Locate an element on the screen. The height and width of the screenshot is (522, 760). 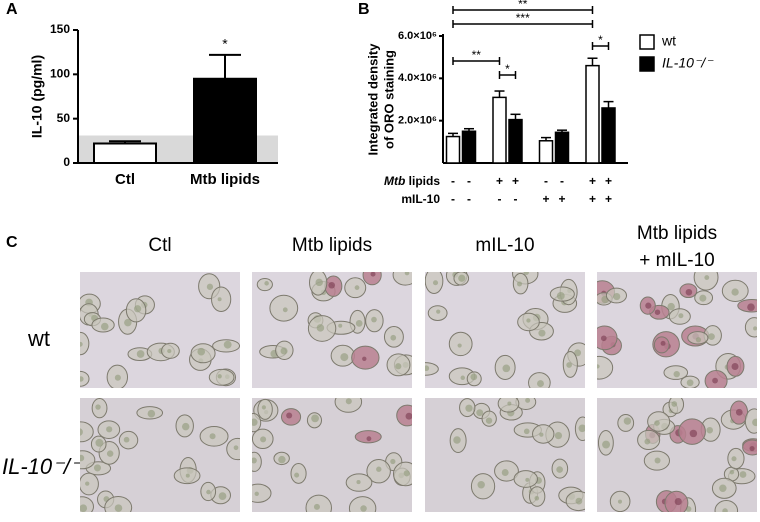
x-tick-label: Mtb lipids is located at coordinates (225, 179).